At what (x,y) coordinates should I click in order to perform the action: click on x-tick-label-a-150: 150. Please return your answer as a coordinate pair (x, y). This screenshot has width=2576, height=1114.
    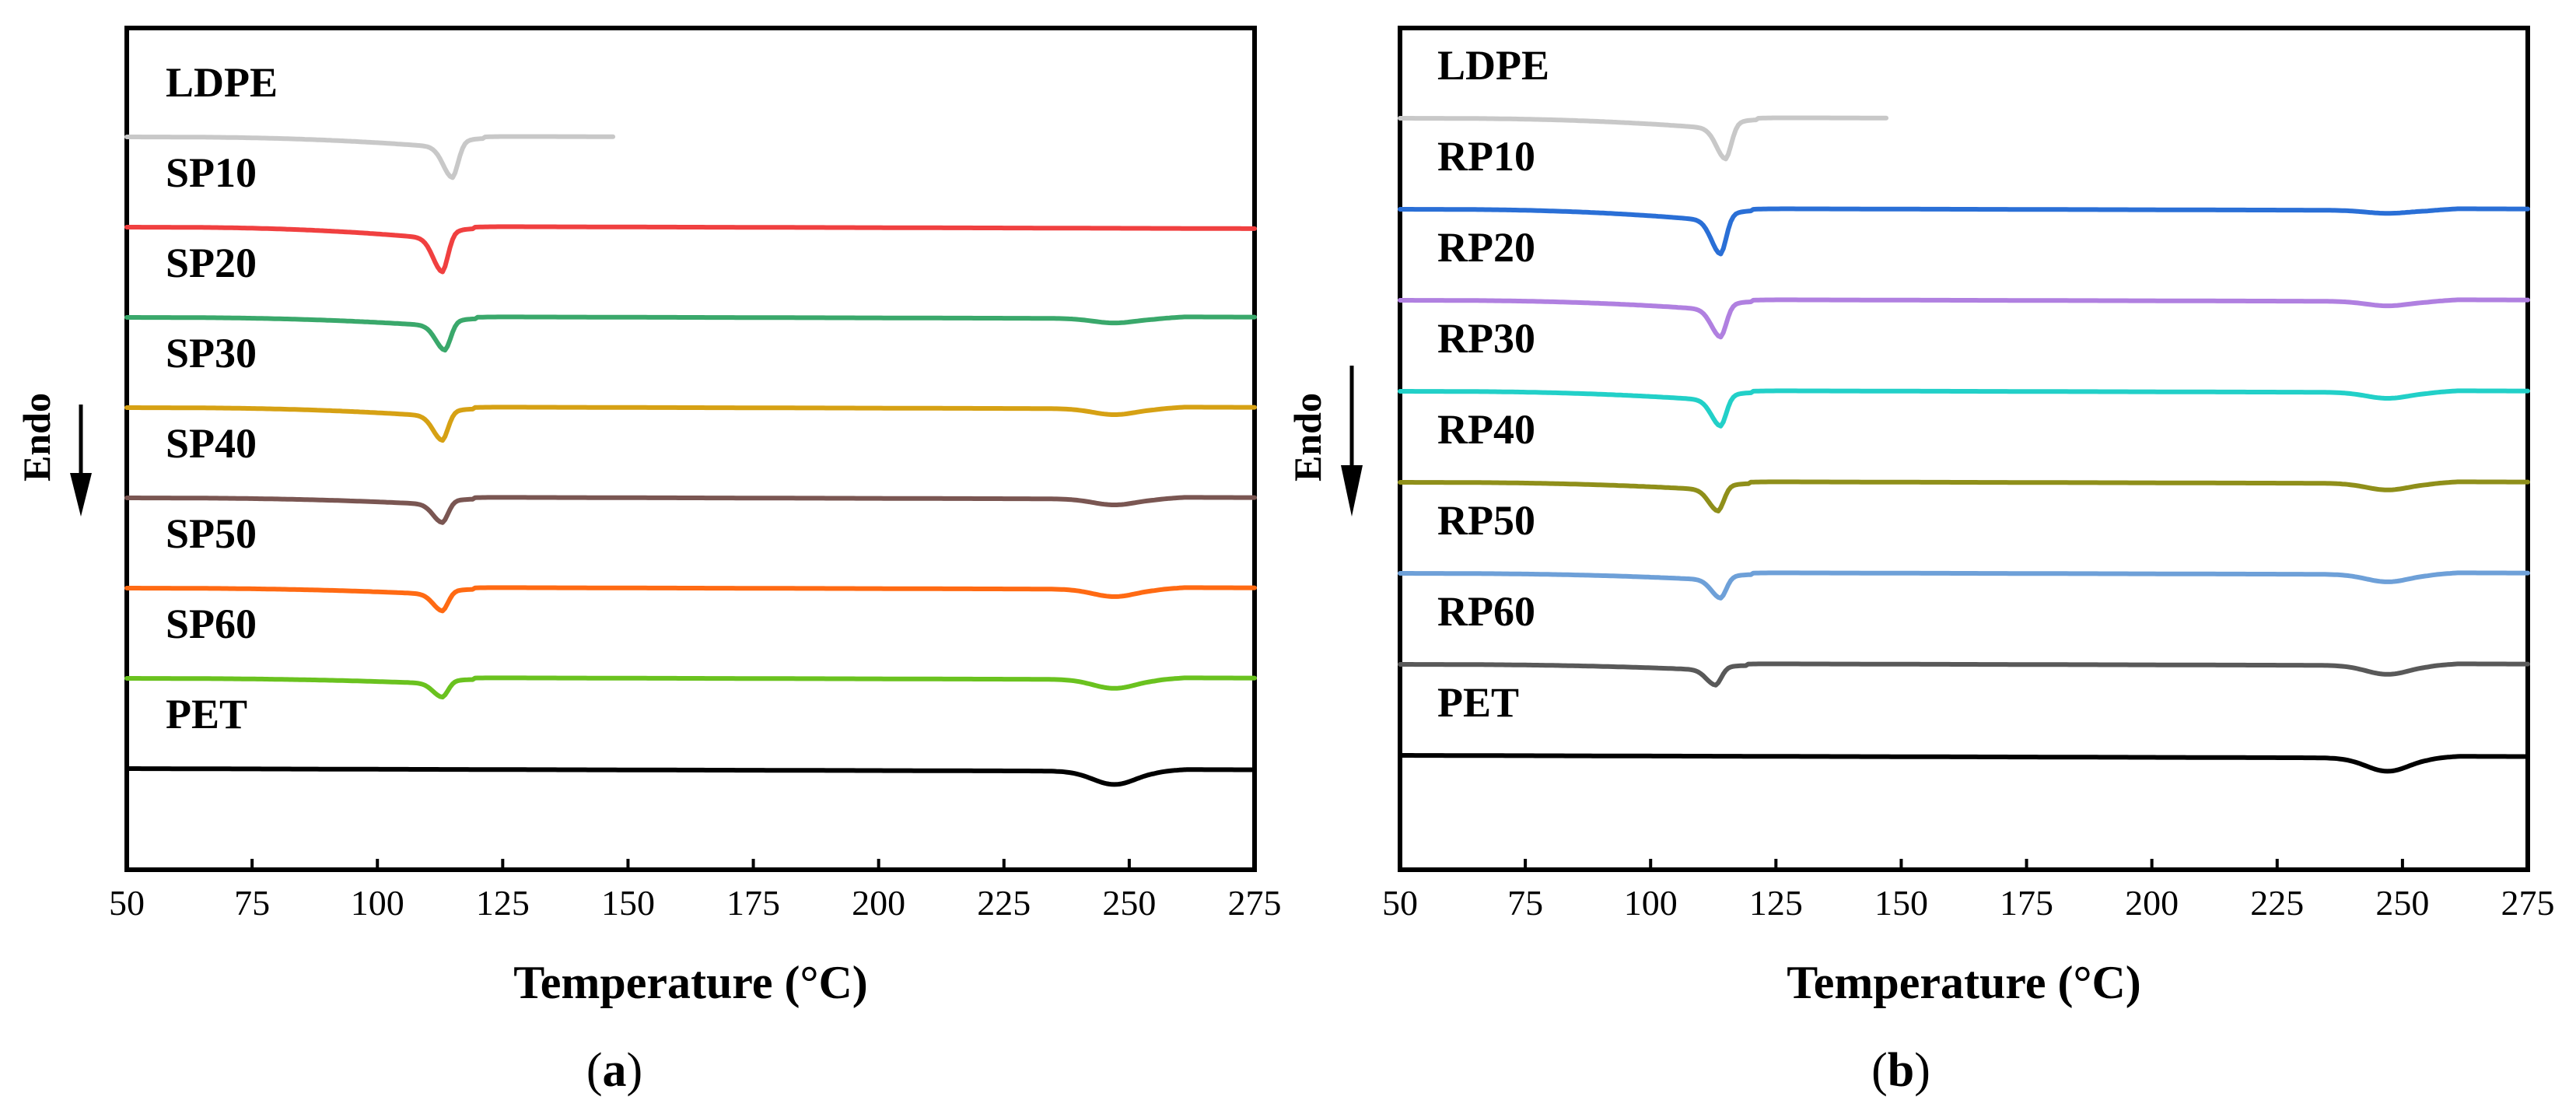
    Looking at the image, I should click on (628, 903).